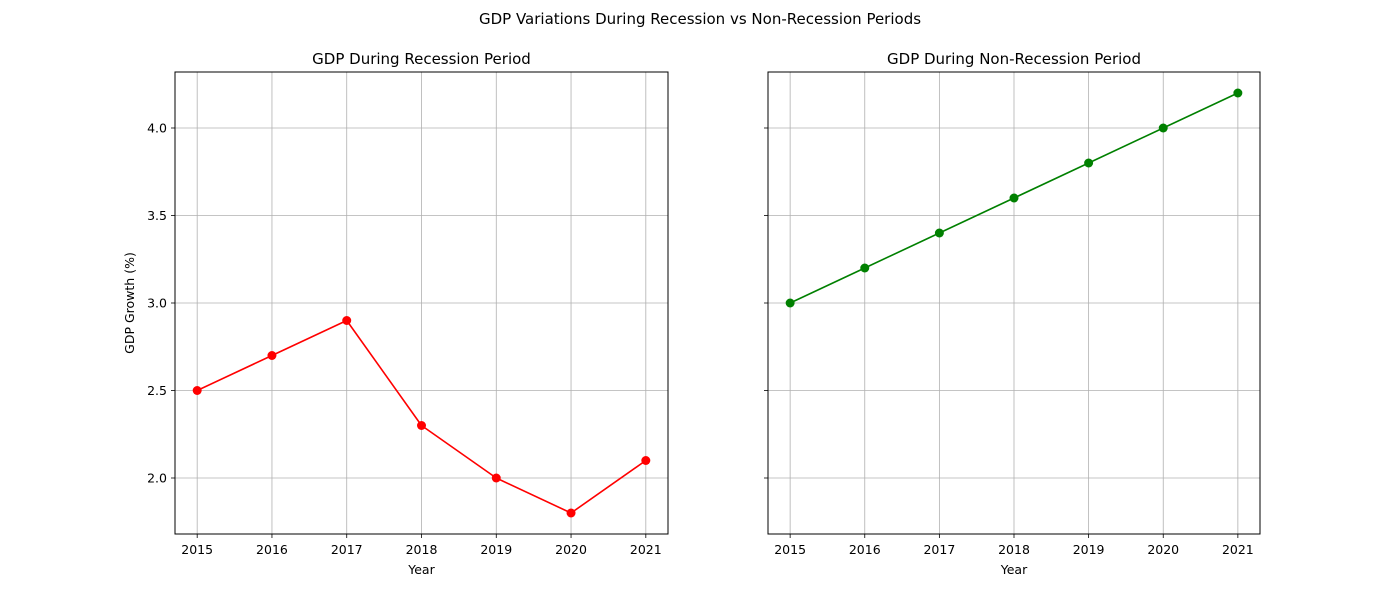 The width and height of the screenshot is (1400, 600). What do you see at coordinates (421, 59) in the screenshot?
I see `chart-title: GDP During Recession Period` at bounding box center [421, 59].